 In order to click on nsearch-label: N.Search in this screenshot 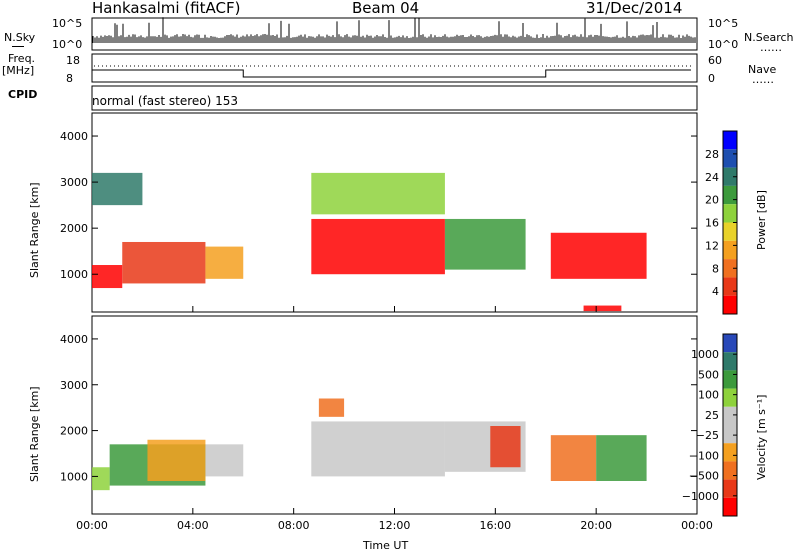, I will do `click(769, 37)`.